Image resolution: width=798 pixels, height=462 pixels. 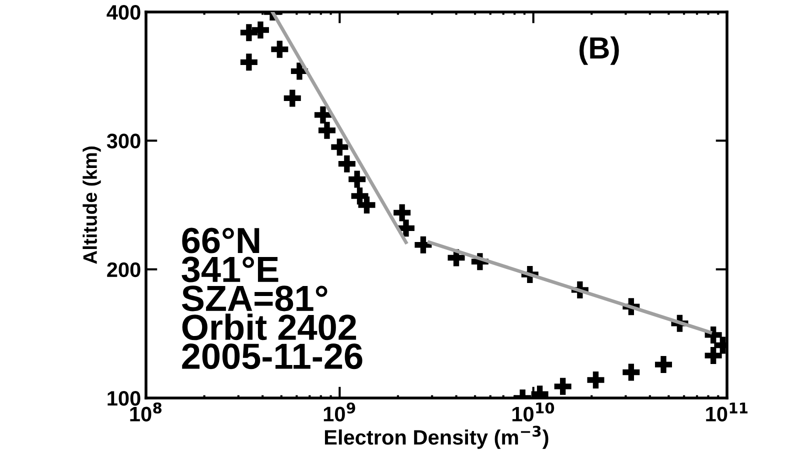 What do you see at coordinates (123, 270) in the screenshot?
I see `y-tick-label: 200` at bounding box center [123, 270].